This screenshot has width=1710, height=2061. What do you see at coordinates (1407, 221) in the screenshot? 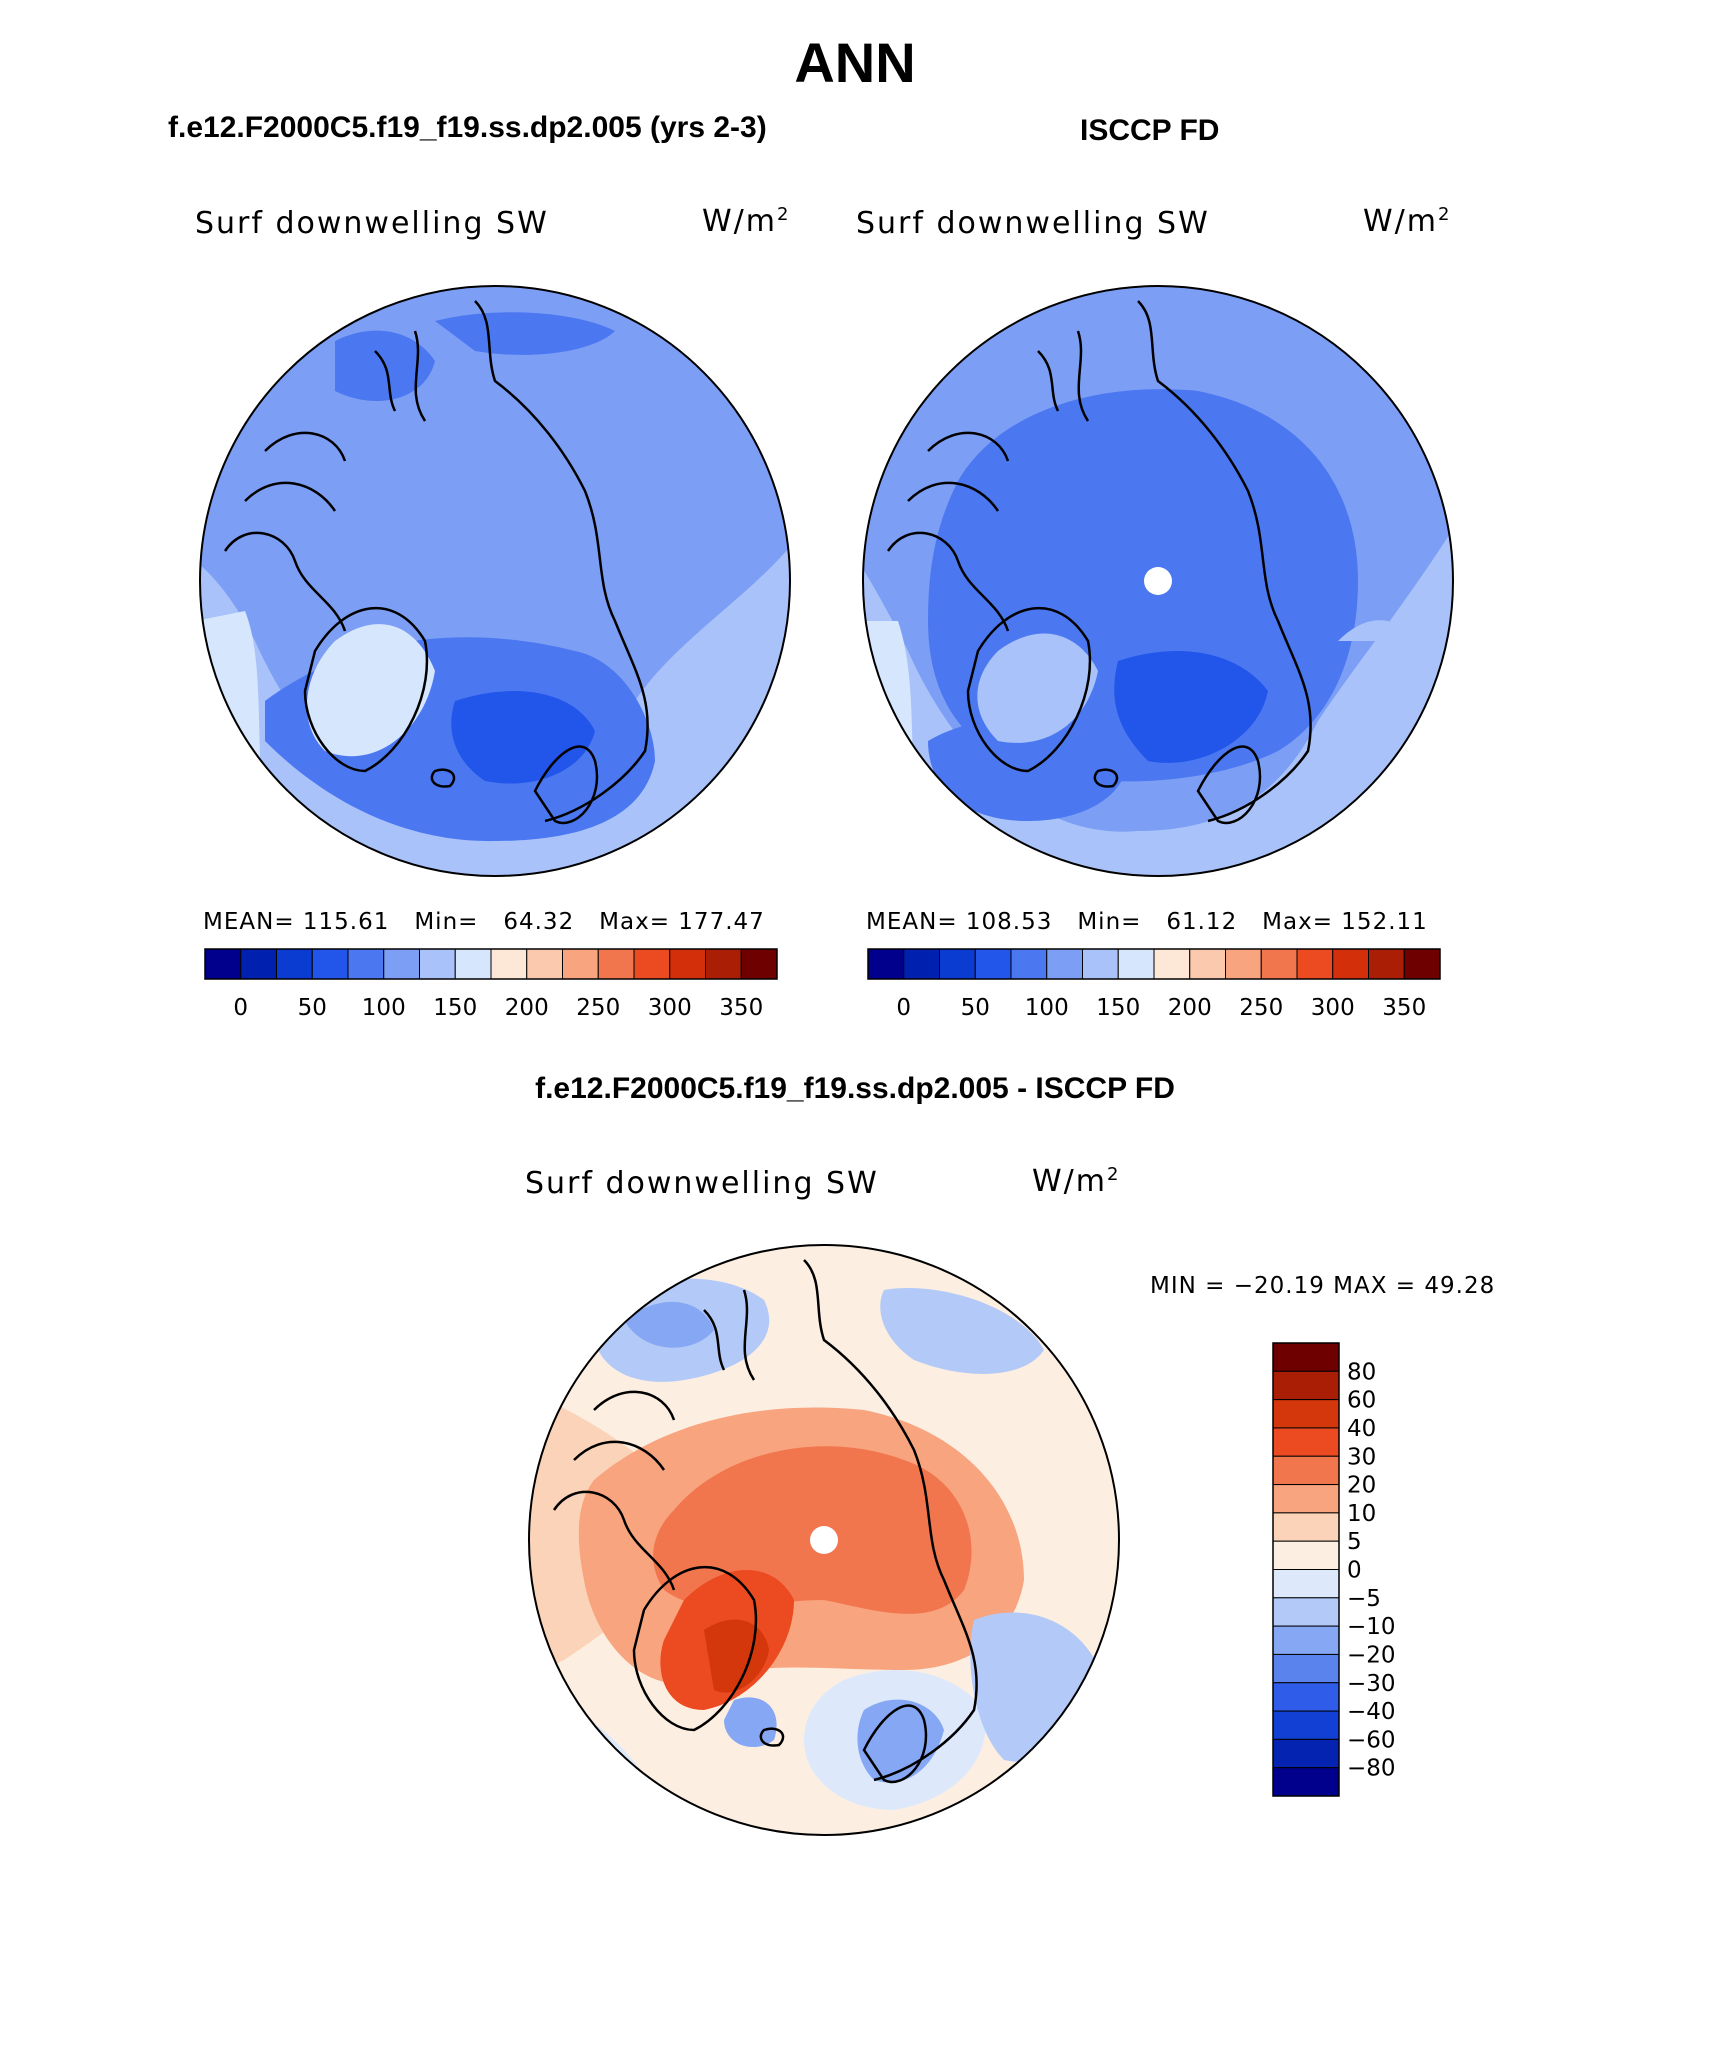
I see `obs-units-label: W/m2` at bounding box center [1407, 221].